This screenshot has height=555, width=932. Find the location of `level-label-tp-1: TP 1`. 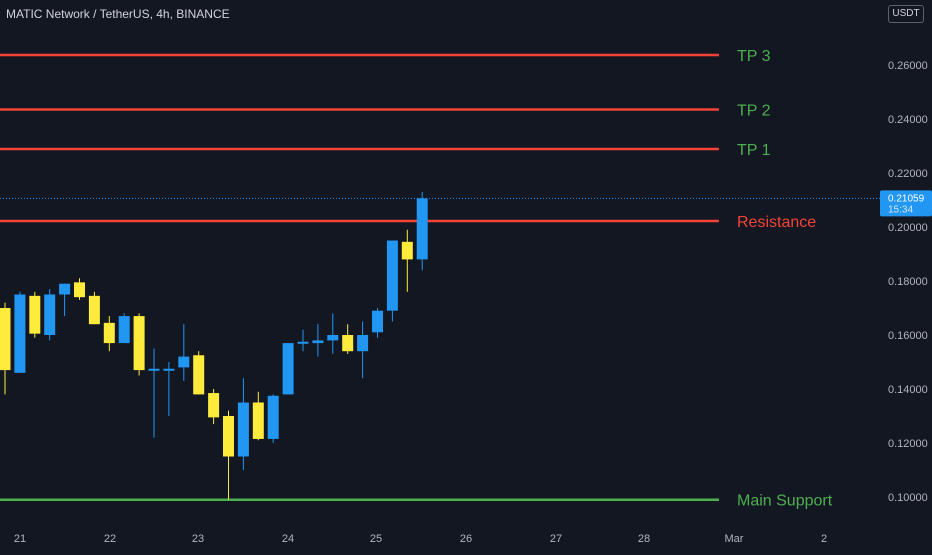

level-label-tp-1: TP 1 is located at coordinates (754, 150).